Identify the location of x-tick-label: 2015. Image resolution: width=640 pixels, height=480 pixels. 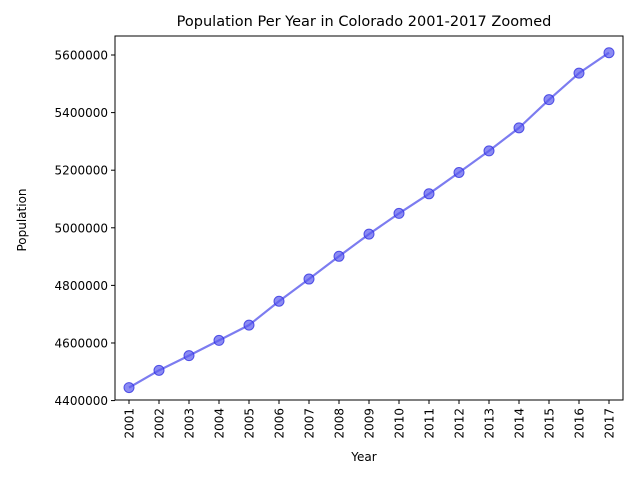
(550, 423).